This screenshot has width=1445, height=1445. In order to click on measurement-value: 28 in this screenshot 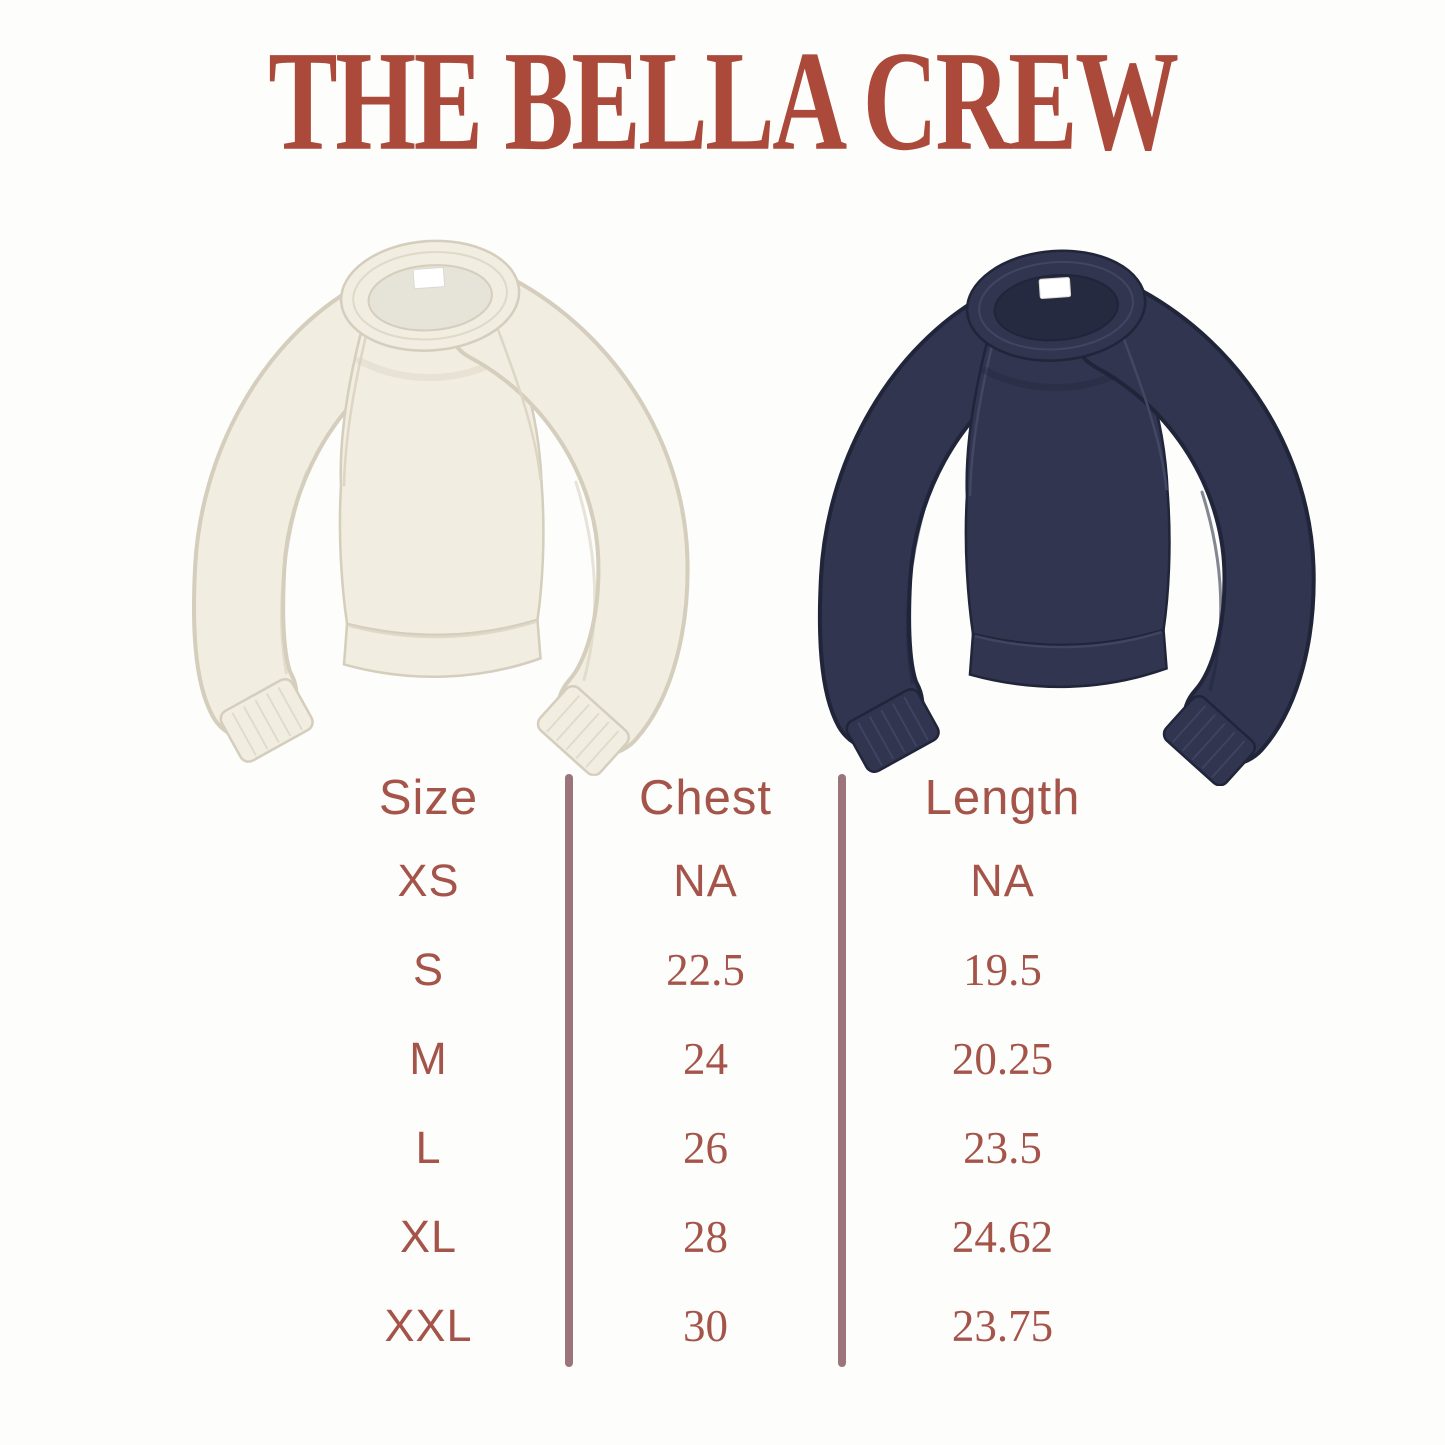, I will do `click(705, 1236)`.